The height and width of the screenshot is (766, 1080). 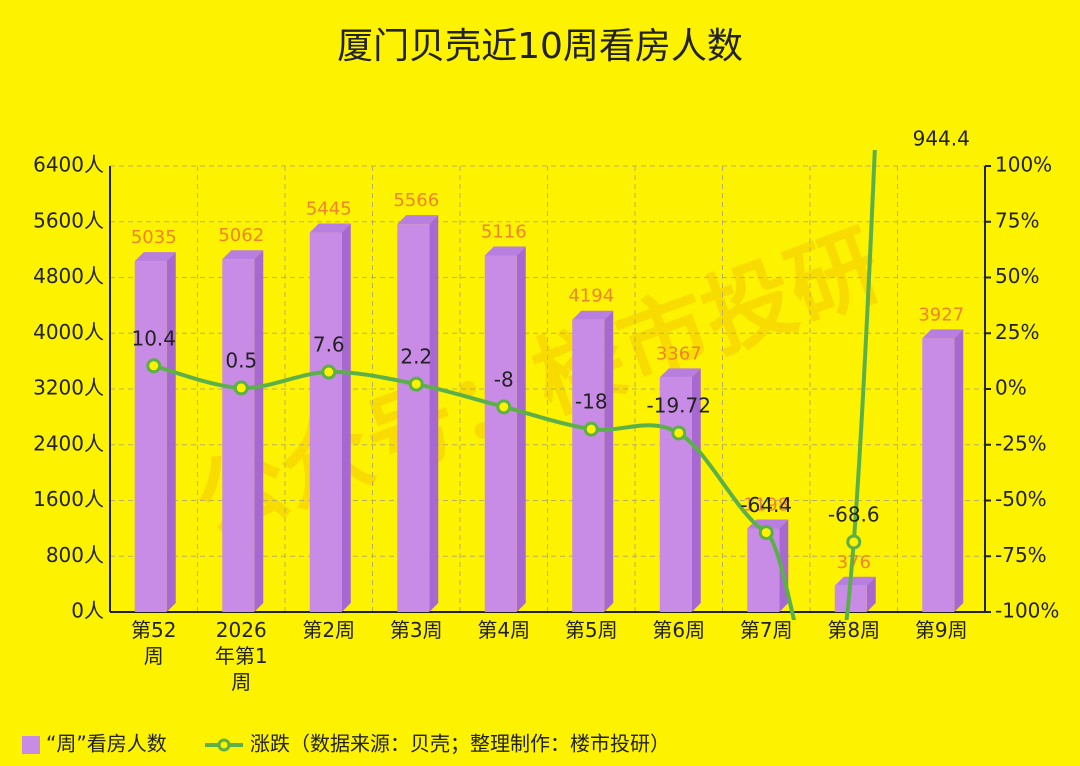 What do you see at coordinates (106, 744) in the screenshot?
I see `legend-label: “周”看房人数` at bounding box center [106, 744].